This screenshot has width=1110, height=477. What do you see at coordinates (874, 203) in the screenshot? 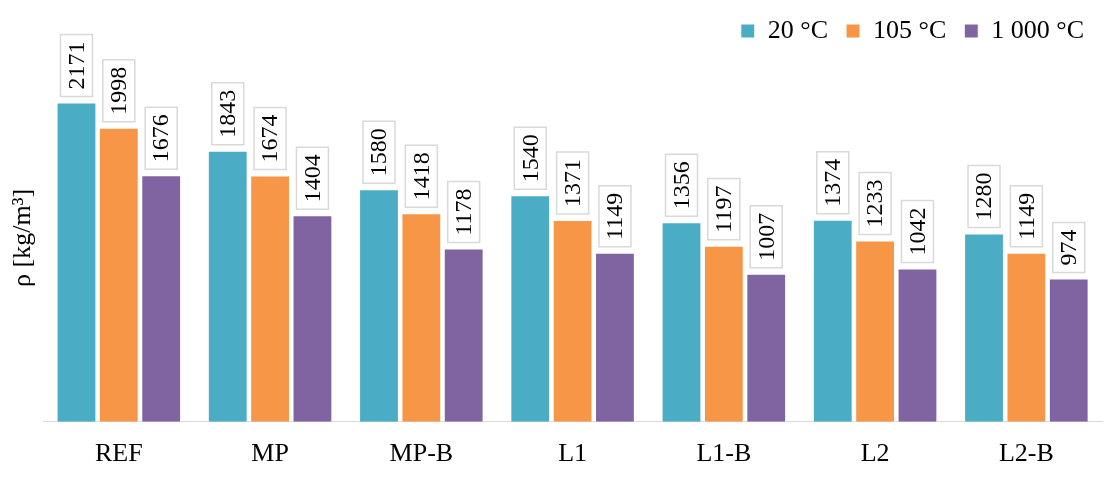
I see `data-label: 1233` at bounding box center [874, 203].